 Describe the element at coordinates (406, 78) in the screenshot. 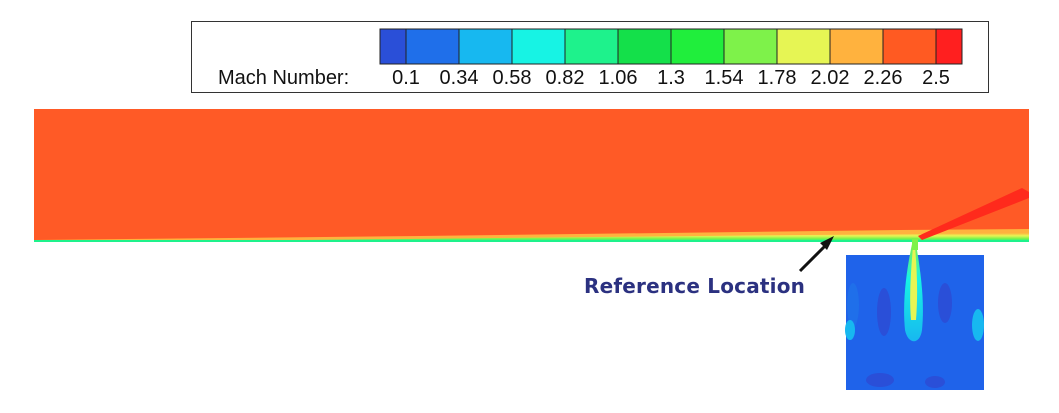

I see `legend-tick-label: 0.1` at that location.